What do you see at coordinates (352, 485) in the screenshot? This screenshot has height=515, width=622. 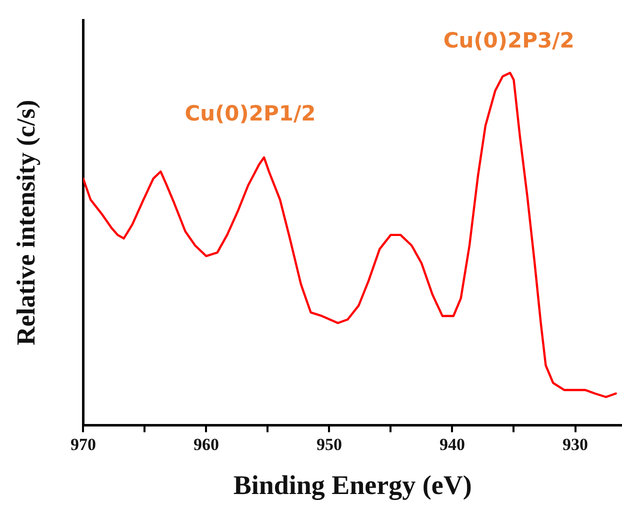 I see `x-axis-title: Binding Energy (eV)` at bounding box center [352, 485].